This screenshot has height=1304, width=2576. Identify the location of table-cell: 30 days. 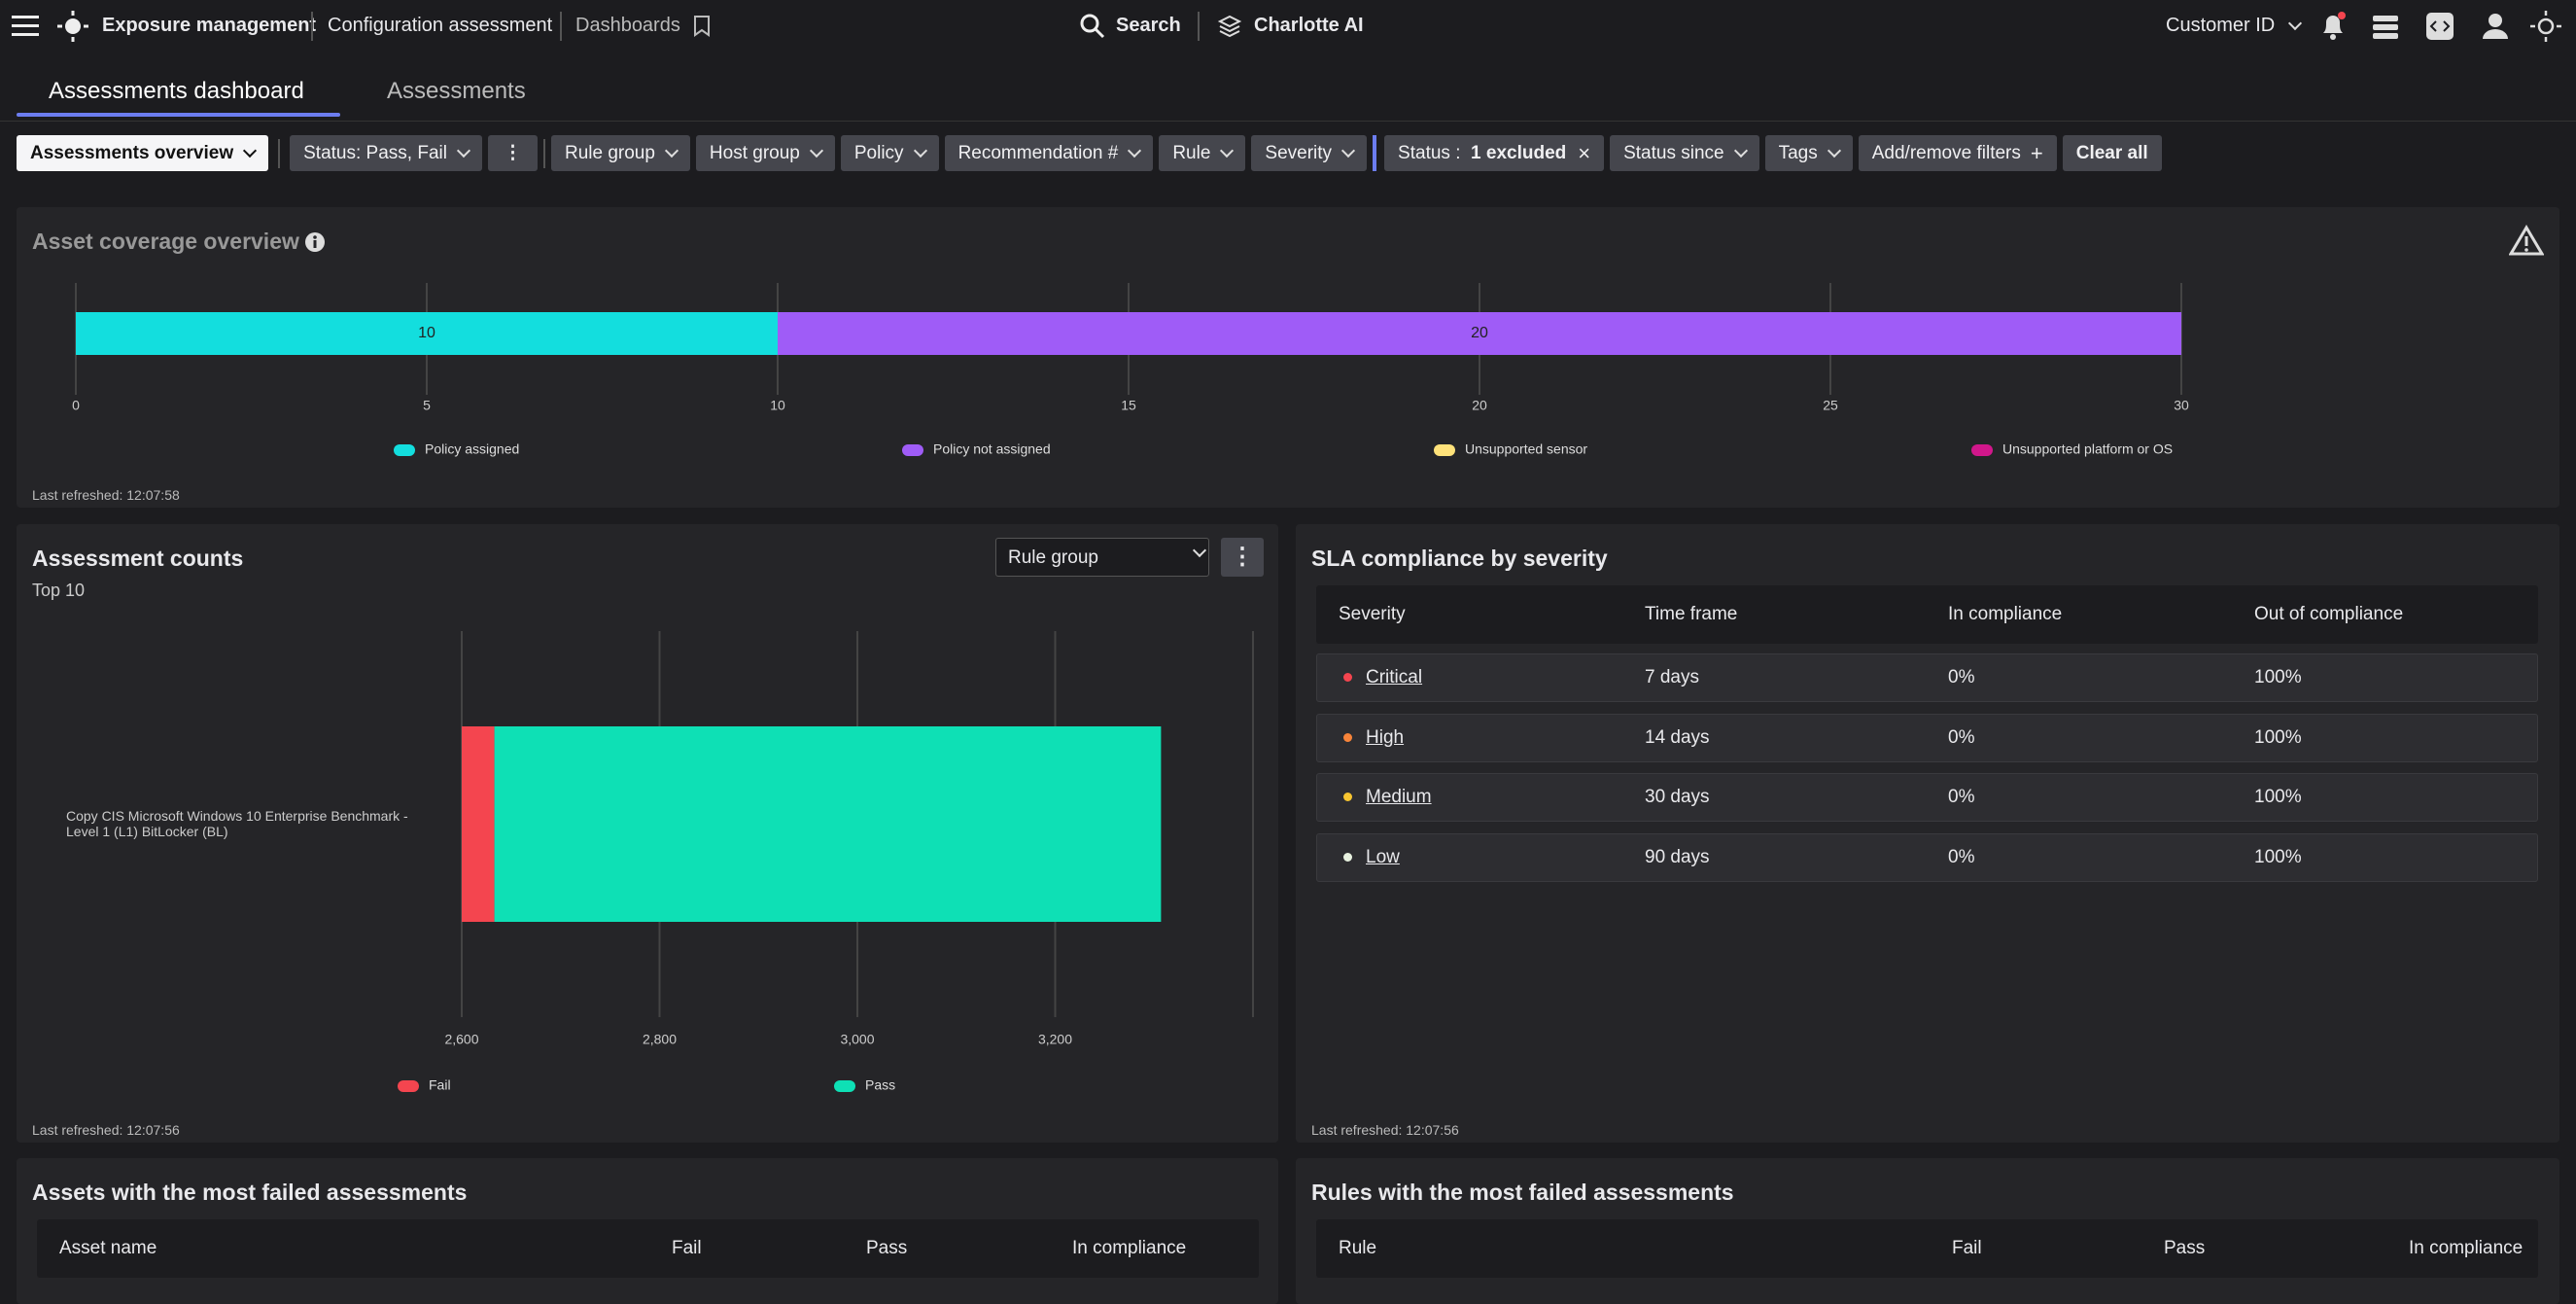
(1678, 797).